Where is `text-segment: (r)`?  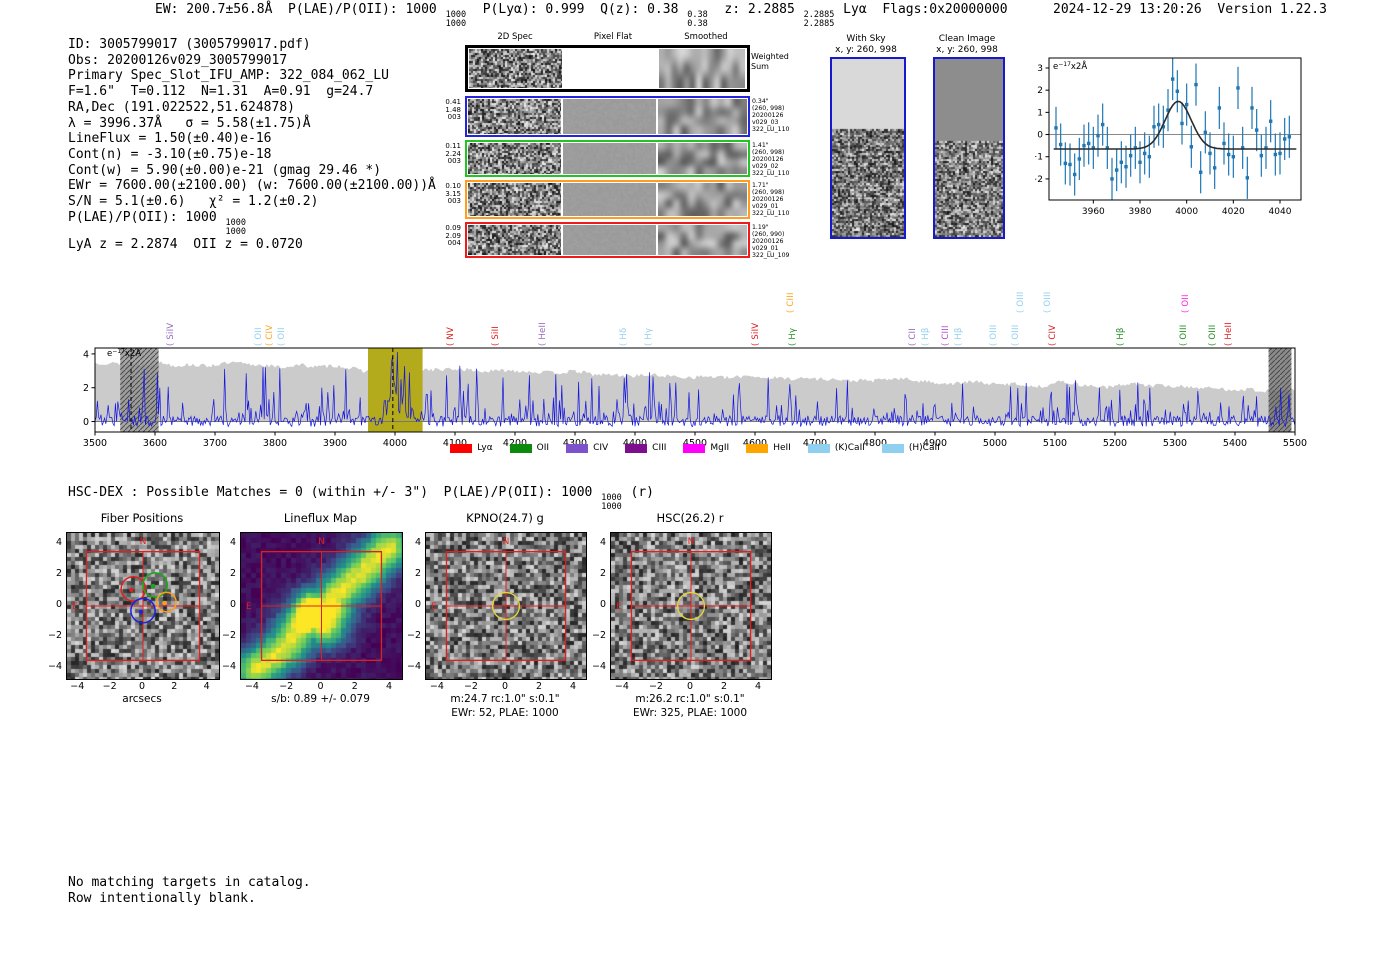
text-segment: (r) is located at coordinates (638, 492).